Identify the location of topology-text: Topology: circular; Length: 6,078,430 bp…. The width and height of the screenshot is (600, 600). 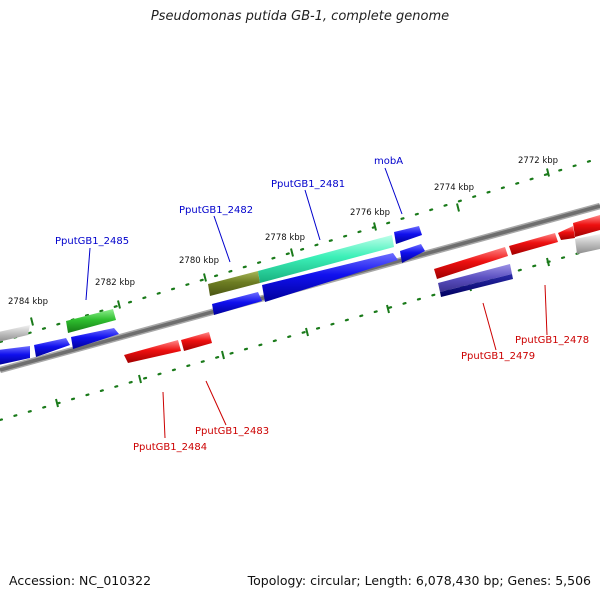
(419, 580).